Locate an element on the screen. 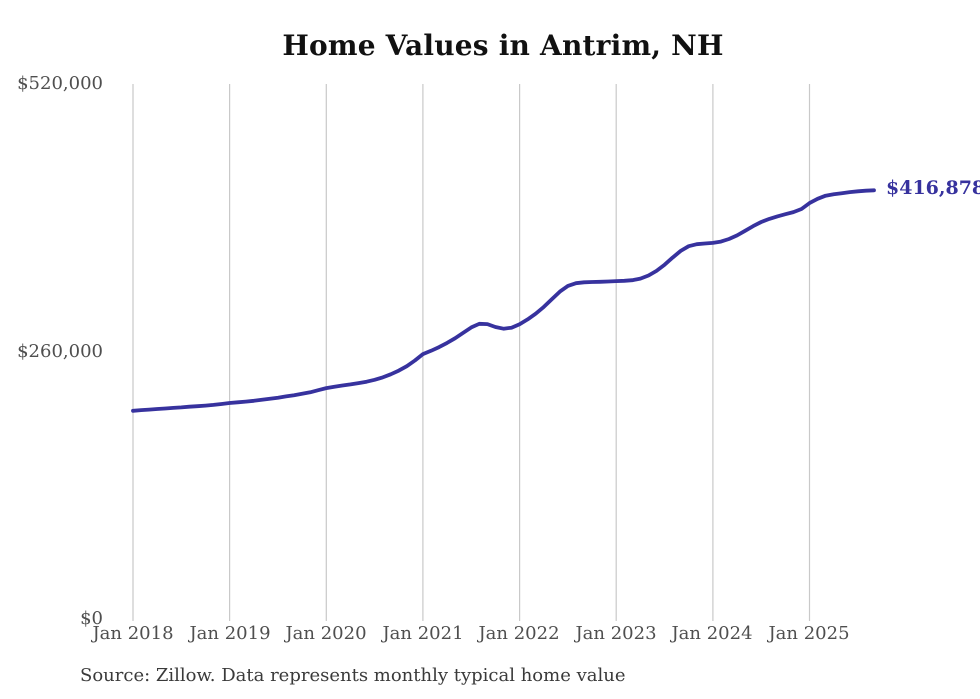  x-axis-tick-label: Jan 2020 is located at coordinates (326, 633).